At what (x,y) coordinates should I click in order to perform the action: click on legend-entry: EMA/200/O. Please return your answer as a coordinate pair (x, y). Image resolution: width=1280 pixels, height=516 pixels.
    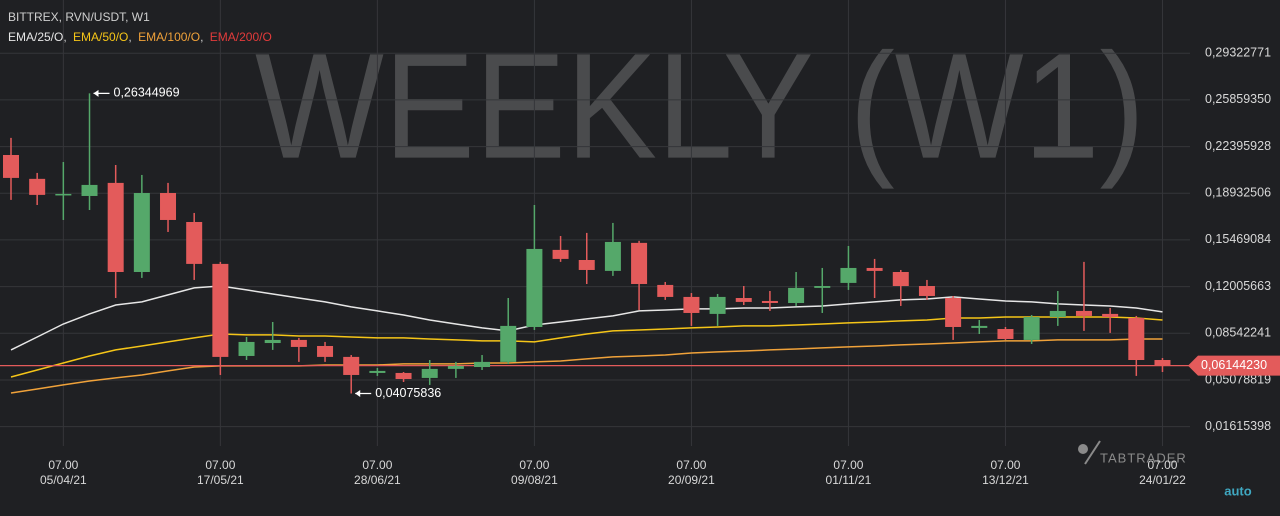
    Looking at the image, I should click on (241, 37).